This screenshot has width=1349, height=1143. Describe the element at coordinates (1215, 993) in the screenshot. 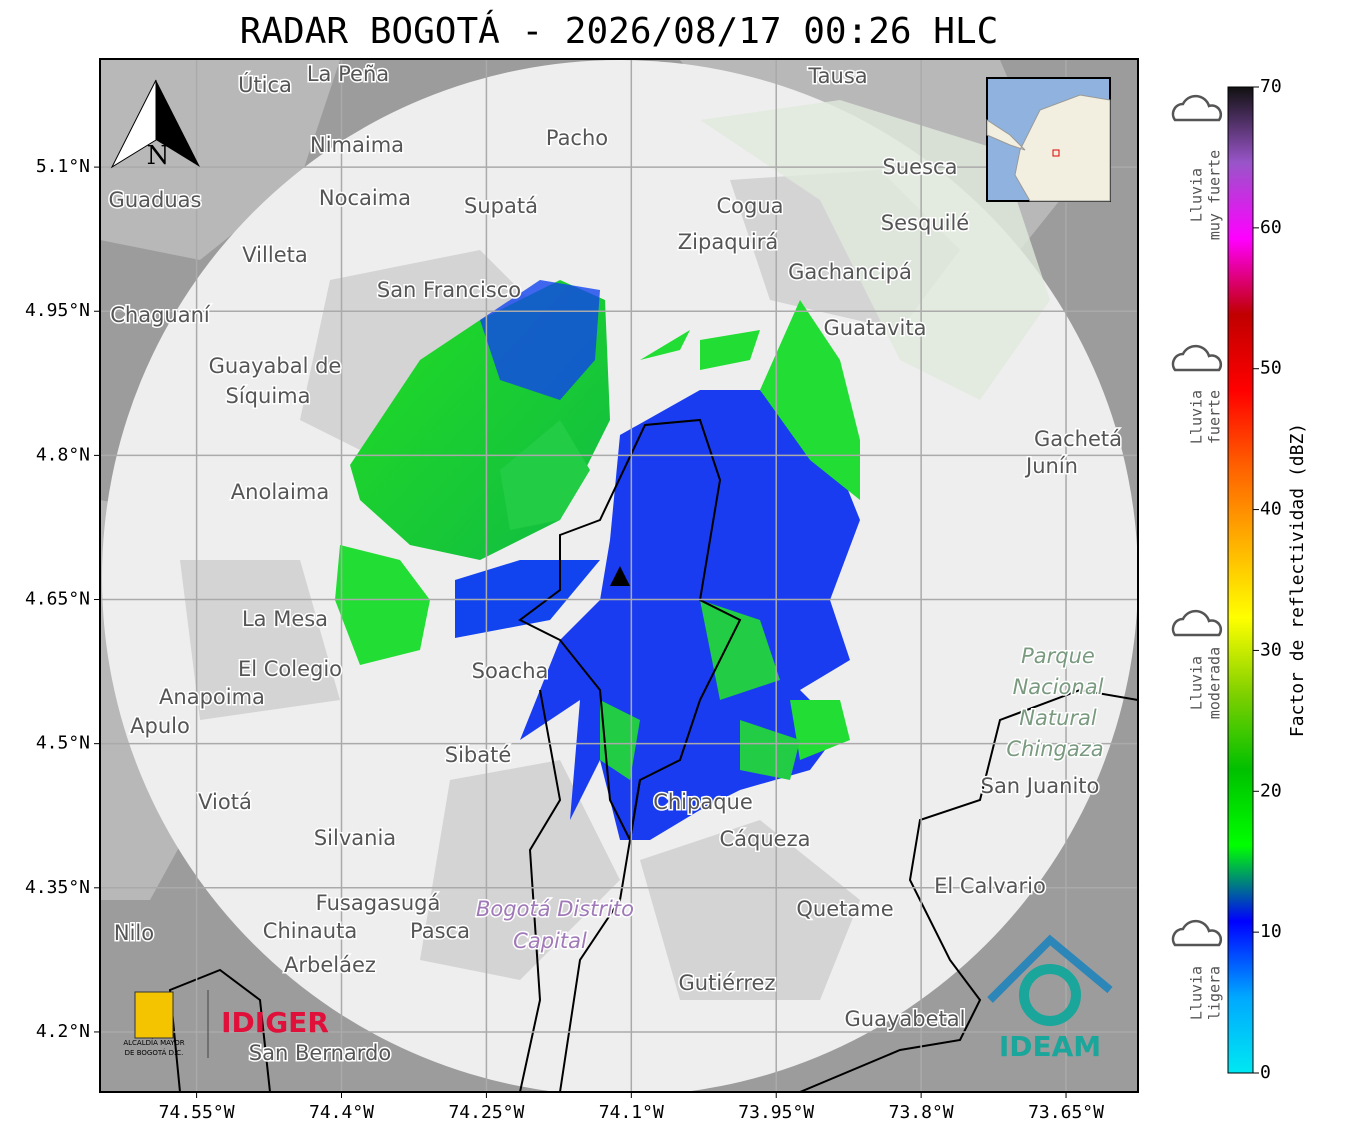

I see `legend-label: ligera` at that location.